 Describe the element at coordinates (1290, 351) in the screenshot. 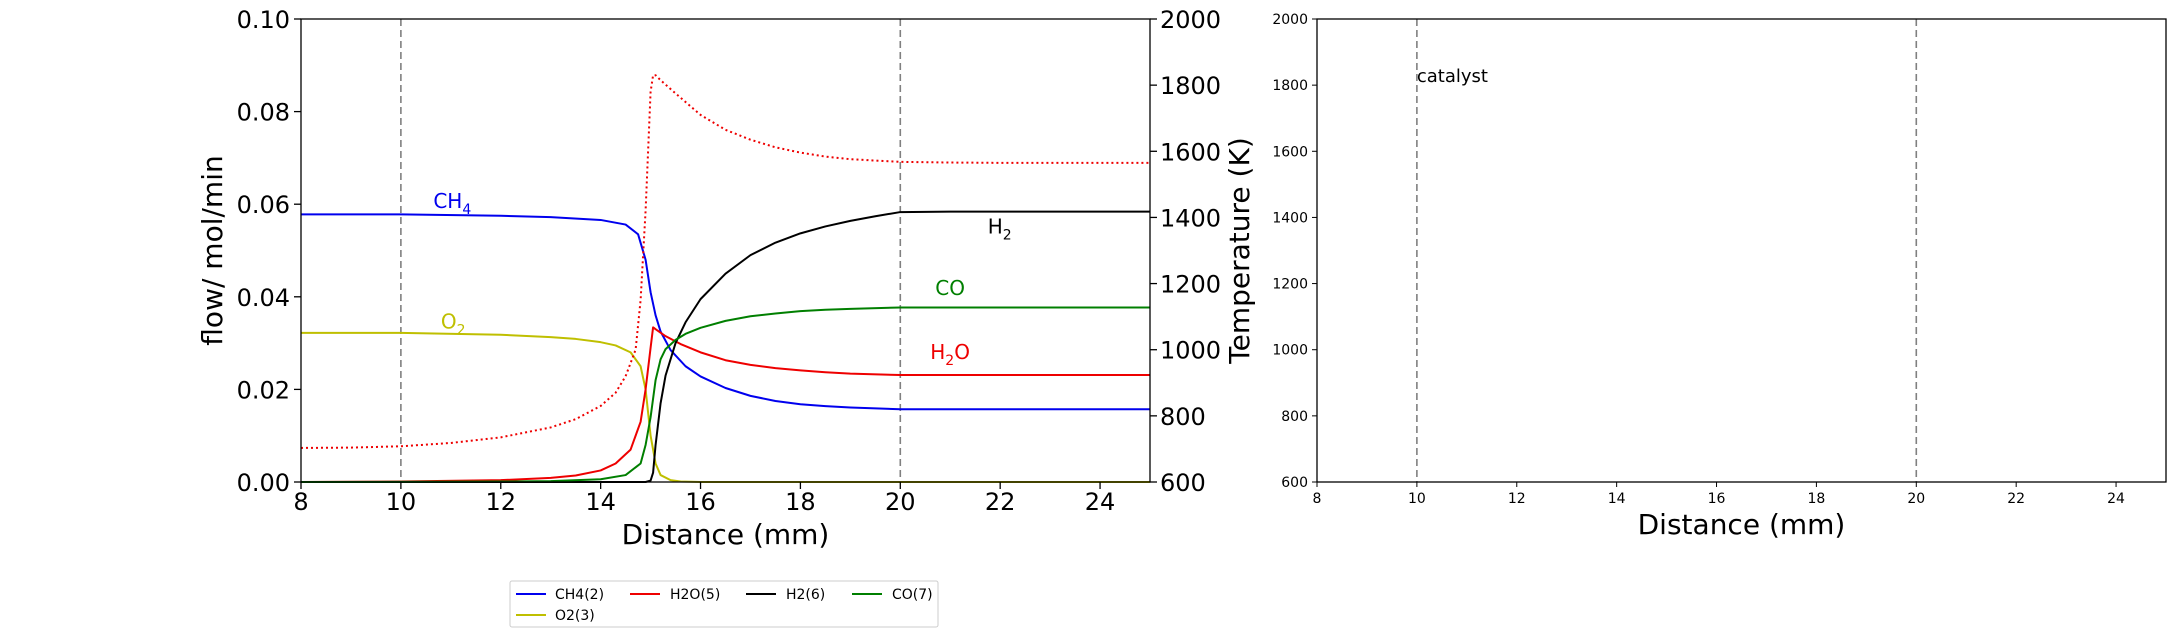

I see `right-y-tick-label-2: 1000` at that location.